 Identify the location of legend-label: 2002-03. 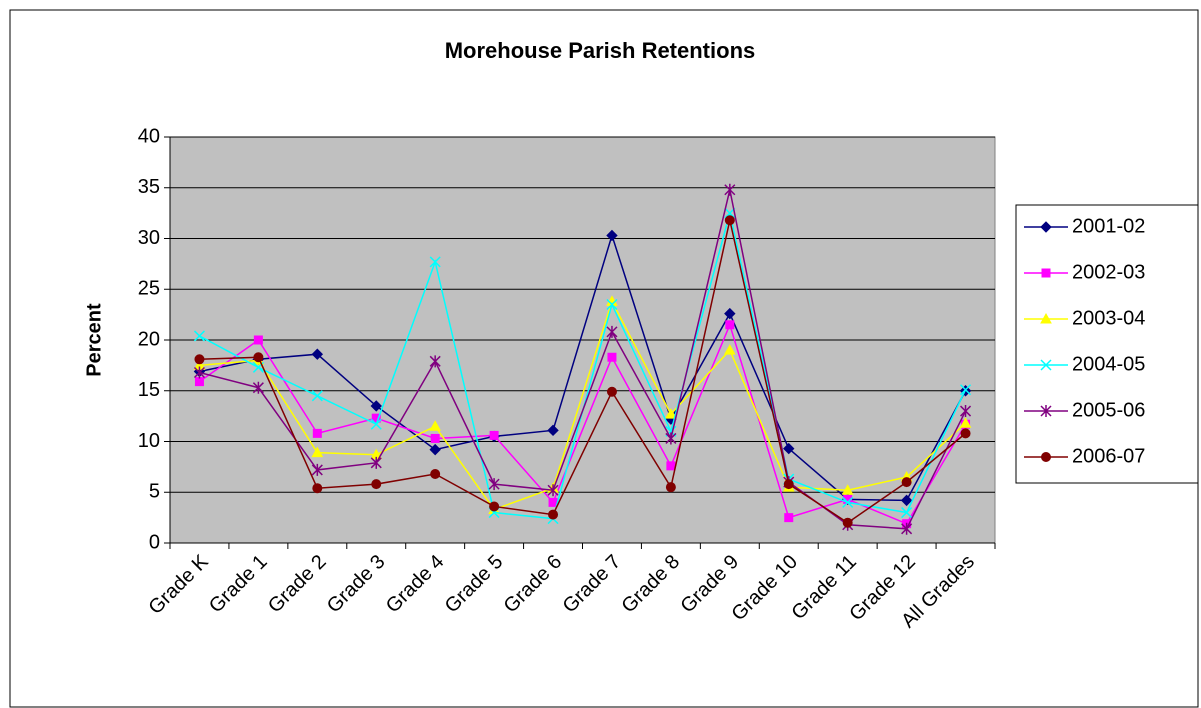
(1108, 272).